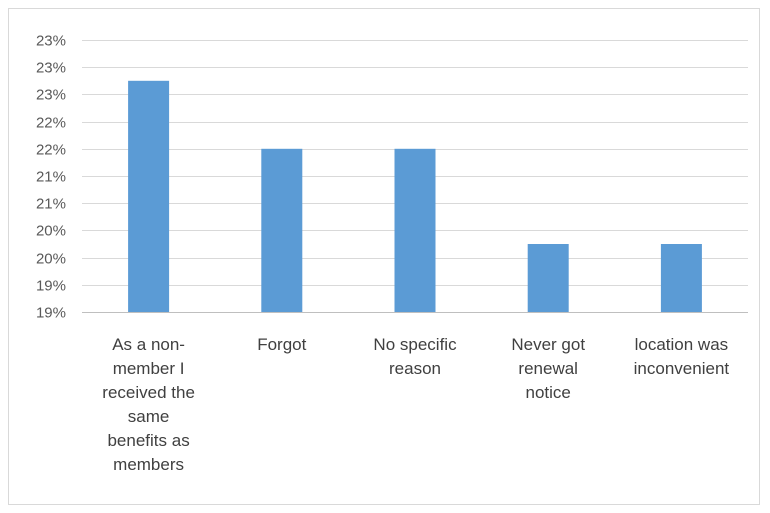 The width and height of the screenshot is (770, 513). Describe the element at coordinates (415, 356) in the screenshot. I see `x-category-label: No specific reason` at that location.